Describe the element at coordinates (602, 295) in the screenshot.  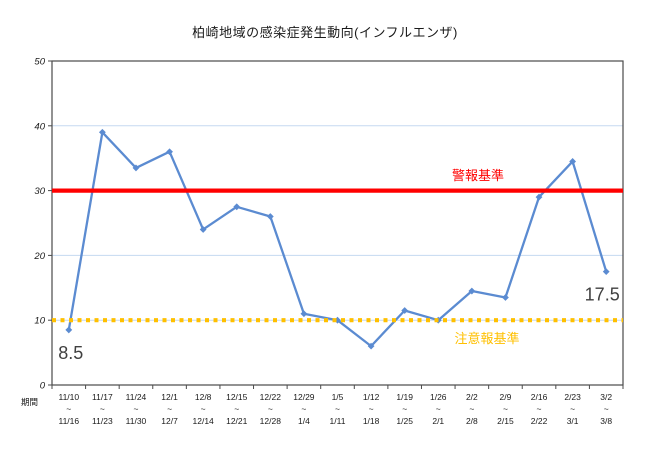
I see `data-point-annotation: 17.5` at that location.